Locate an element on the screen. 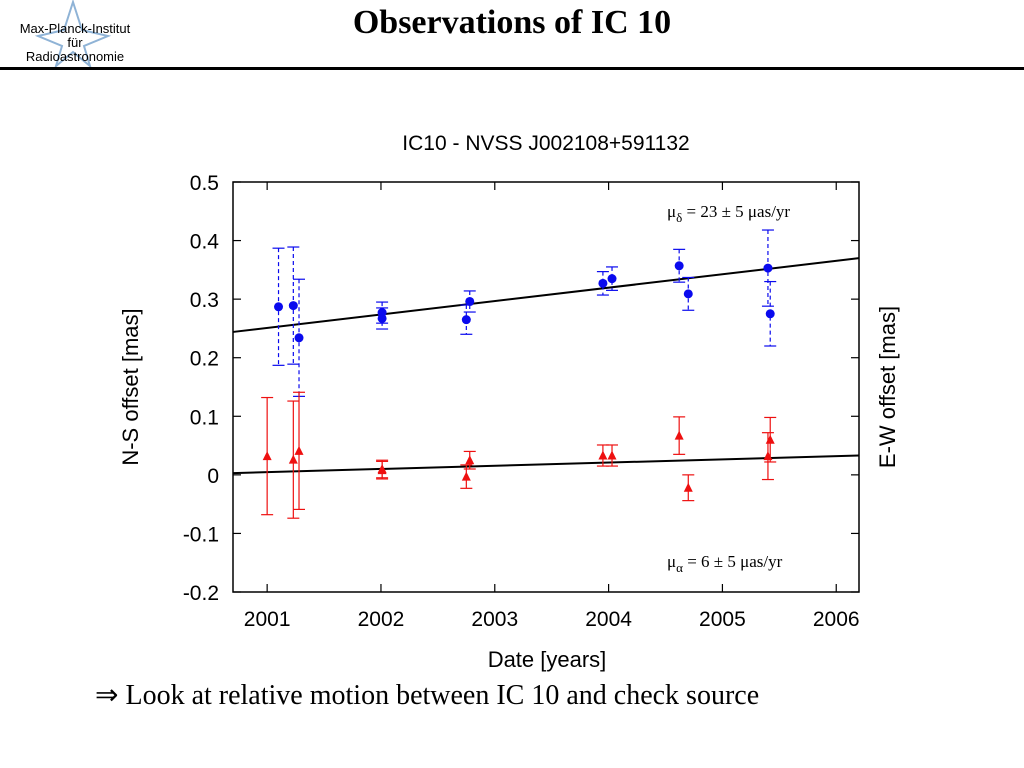 The width and height of the screenshot is (1024, 768). y-tick-label: -0.1 is located at coordinates (201, 534).